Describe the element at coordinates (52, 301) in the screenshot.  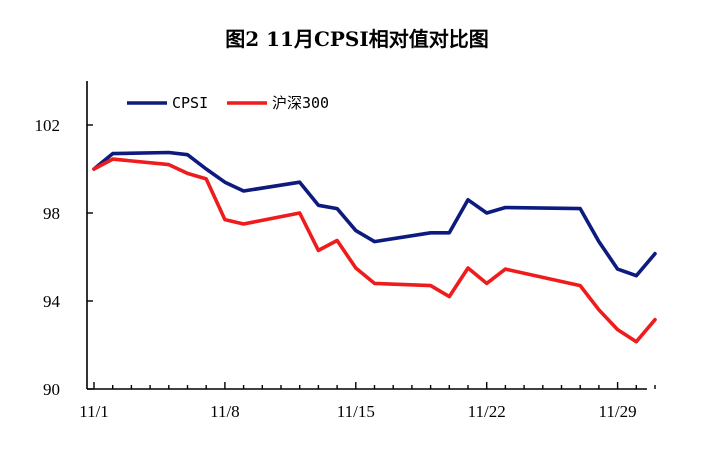
I see `y-tick-label: 94` at that location.